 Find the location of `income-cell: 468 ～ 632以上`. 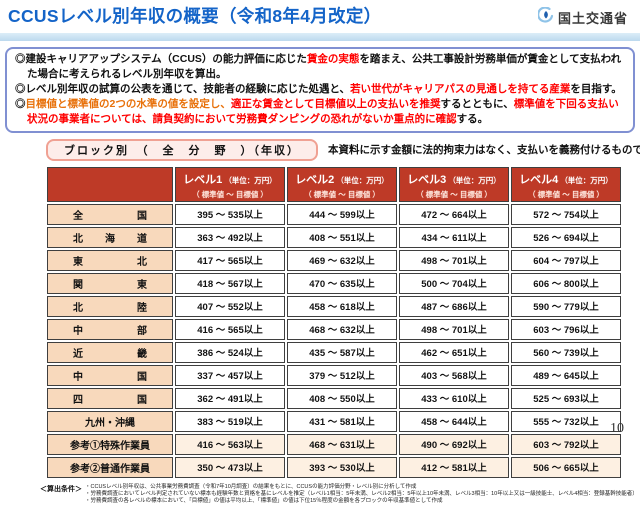

income-cell: 468 ～ 632以上 is located at coordinates (342, 329).